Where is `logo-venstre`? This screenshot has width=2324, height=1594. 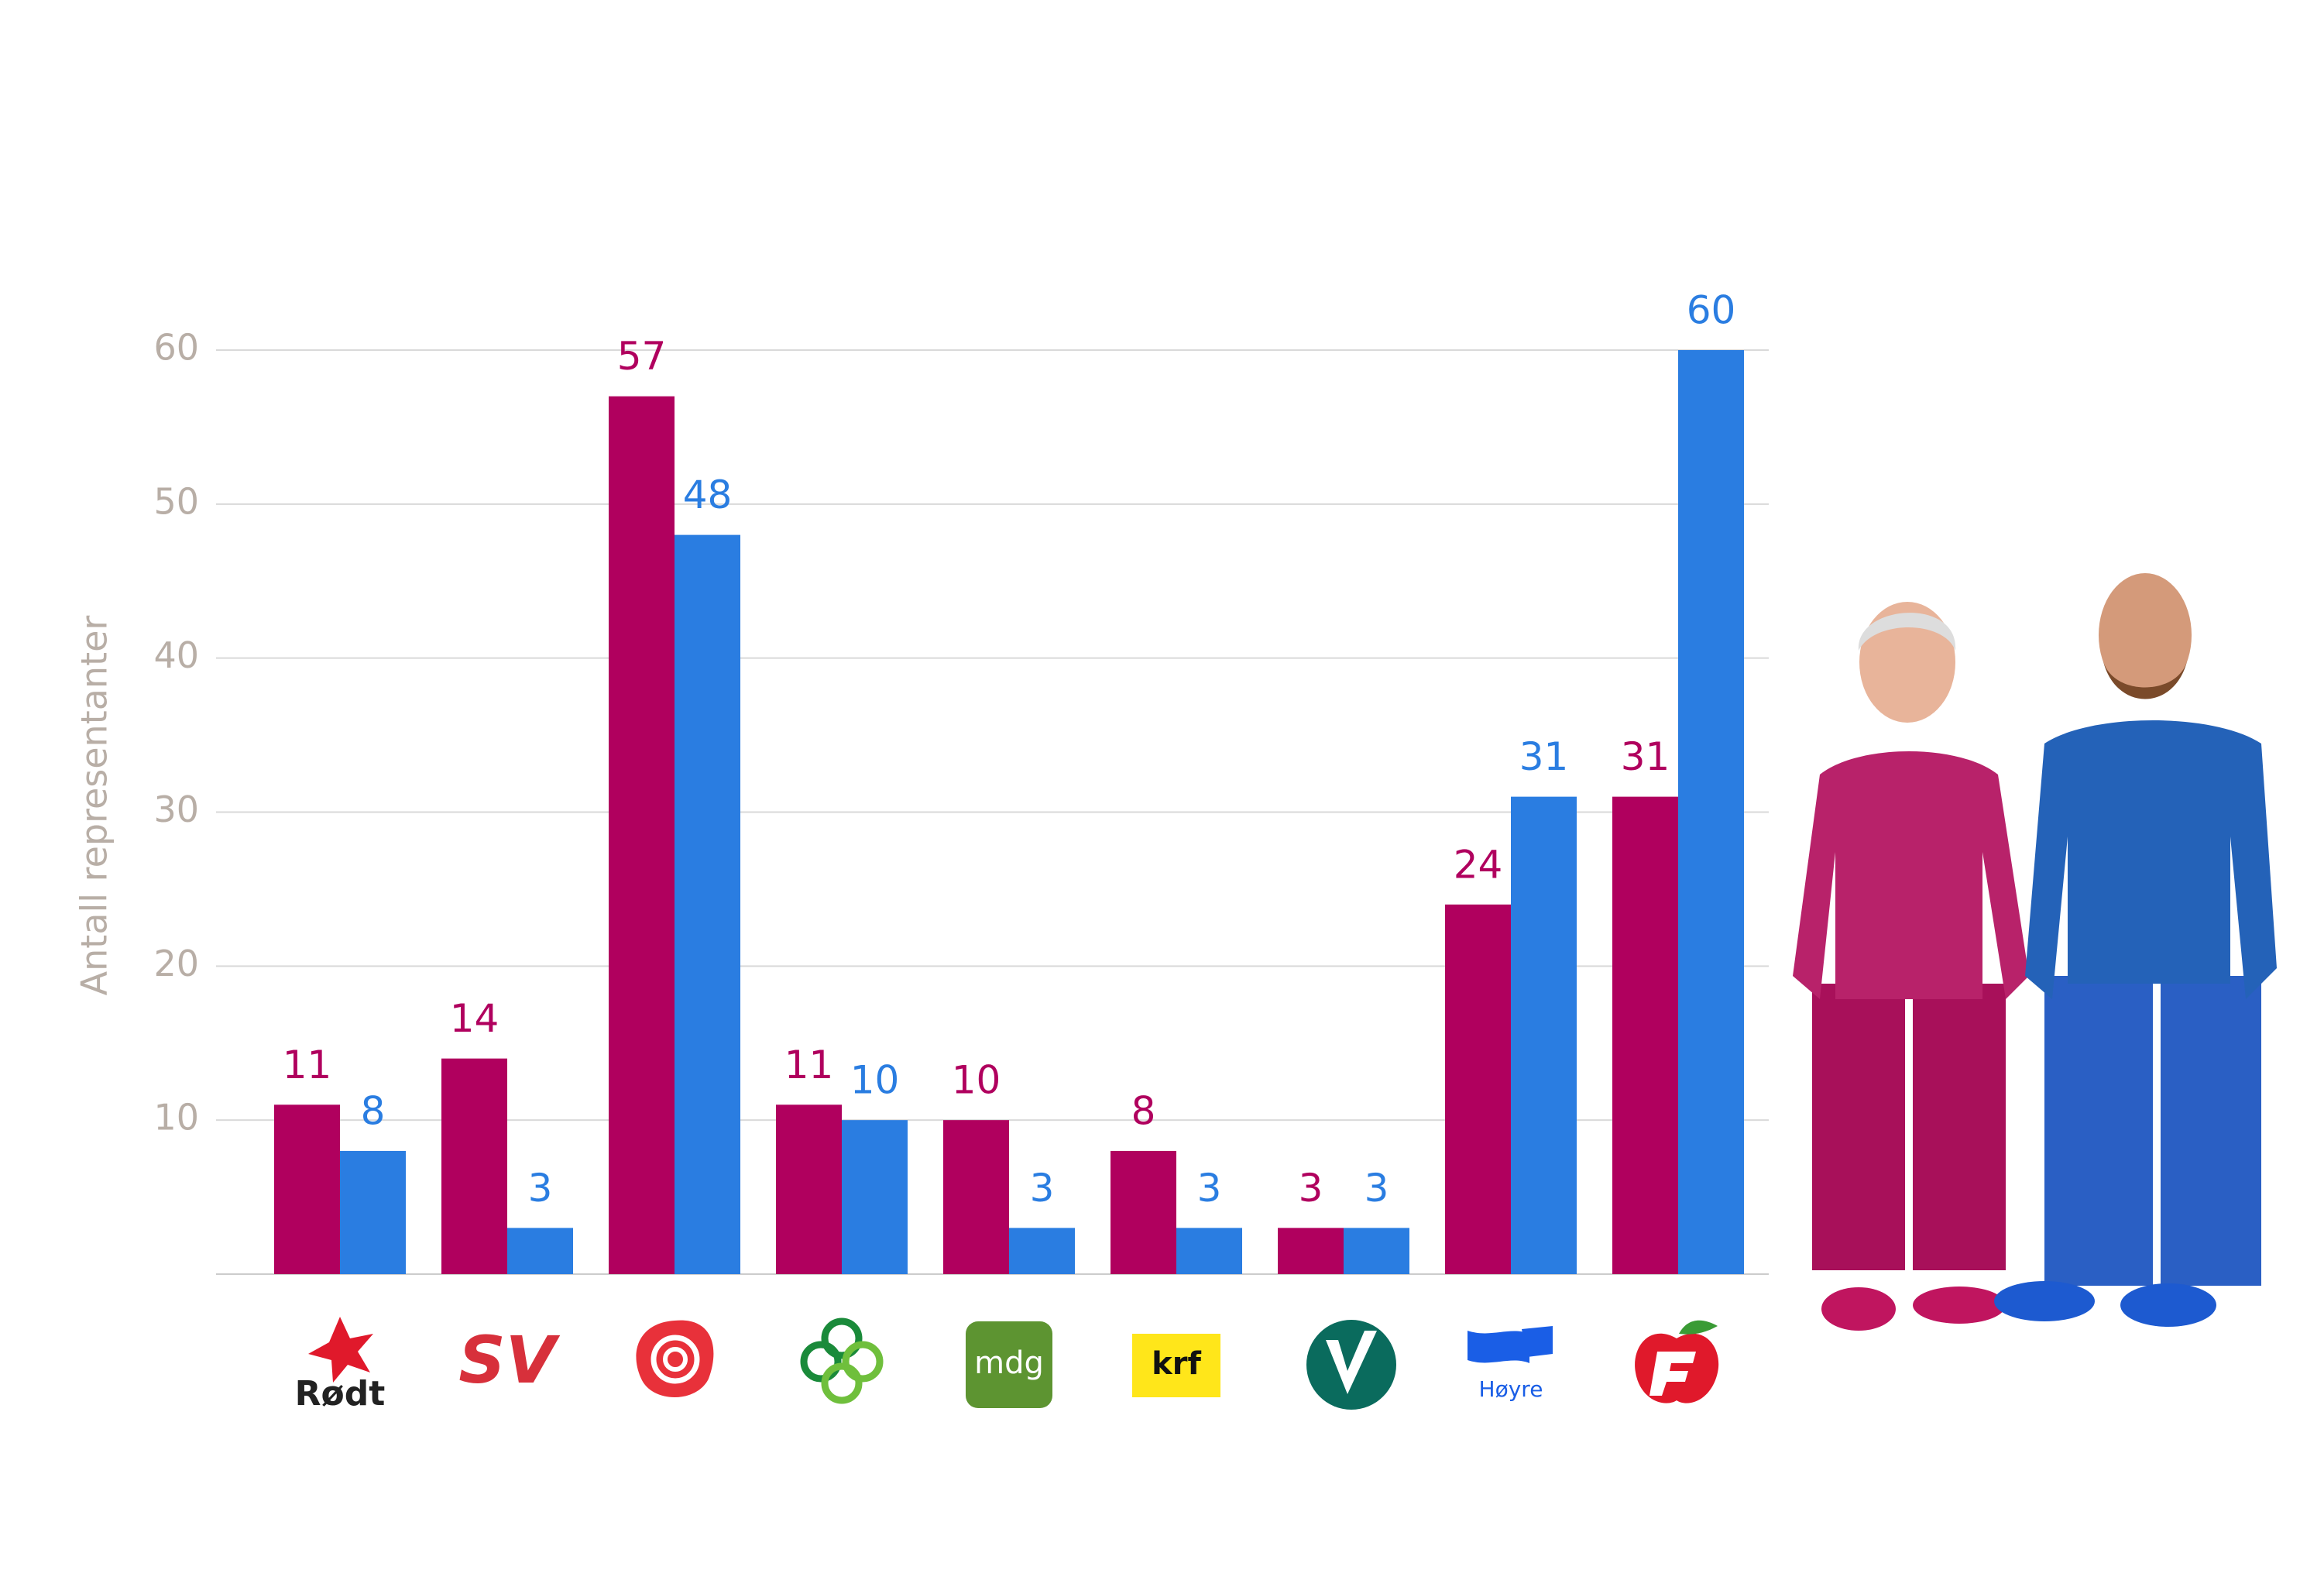
logo-venstre is located at coordinates (1351, 1365).